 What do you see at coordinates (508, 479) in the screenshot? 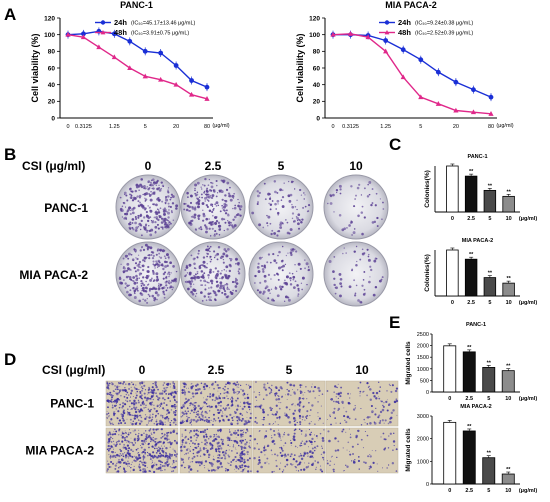
I see `bar` at bounding box center [508, 479].